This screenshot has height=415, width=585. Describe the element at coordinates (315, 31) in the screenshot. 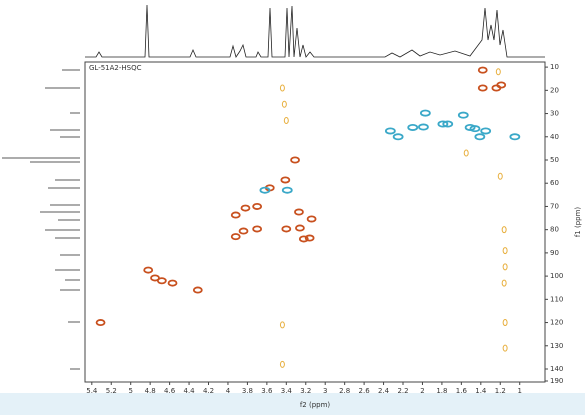

I see `top-projection` at that location.